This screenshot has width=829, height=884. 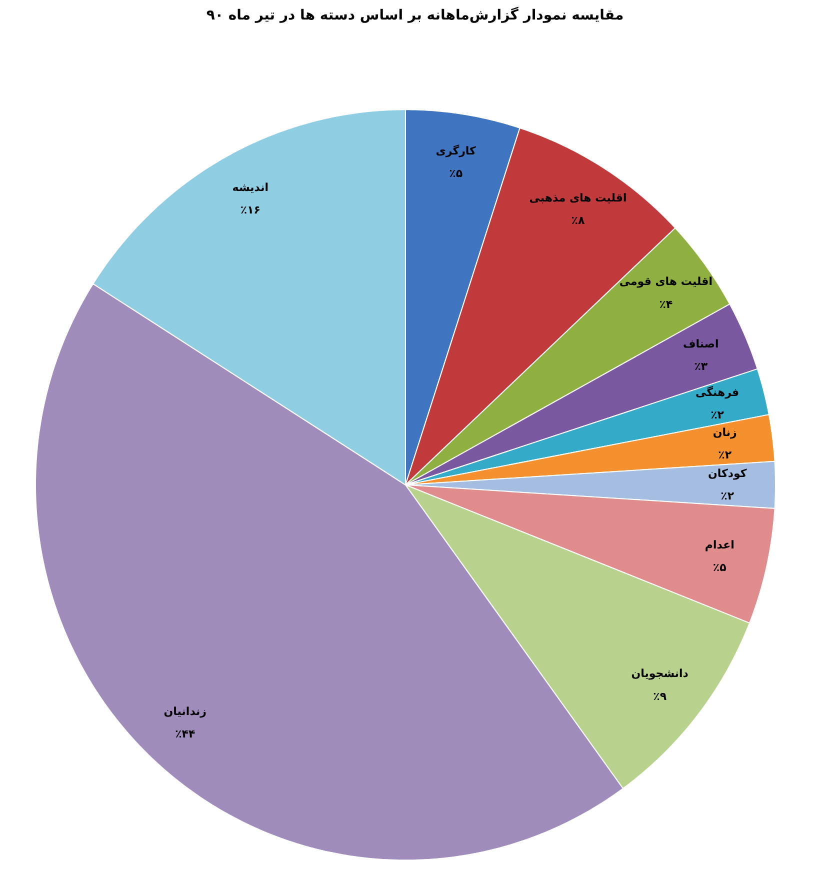 I want to click on slice-label: کودکان, so click(x=728, y=473).